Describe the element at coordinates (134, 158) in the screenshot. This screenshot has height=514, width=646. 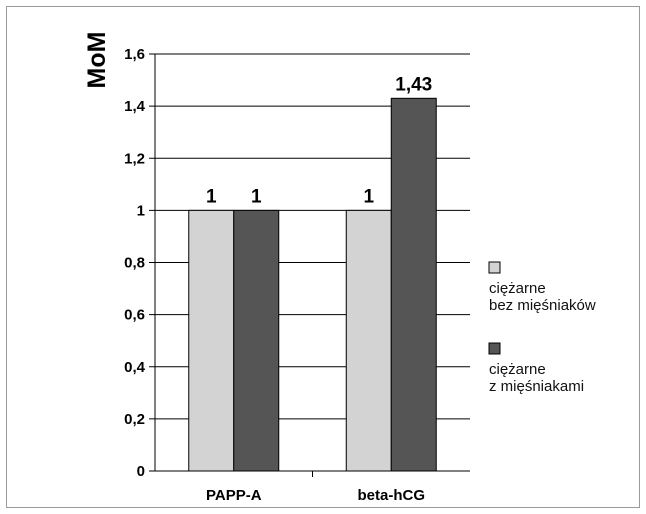
I see `y-tick-label: 1,2` at that location.